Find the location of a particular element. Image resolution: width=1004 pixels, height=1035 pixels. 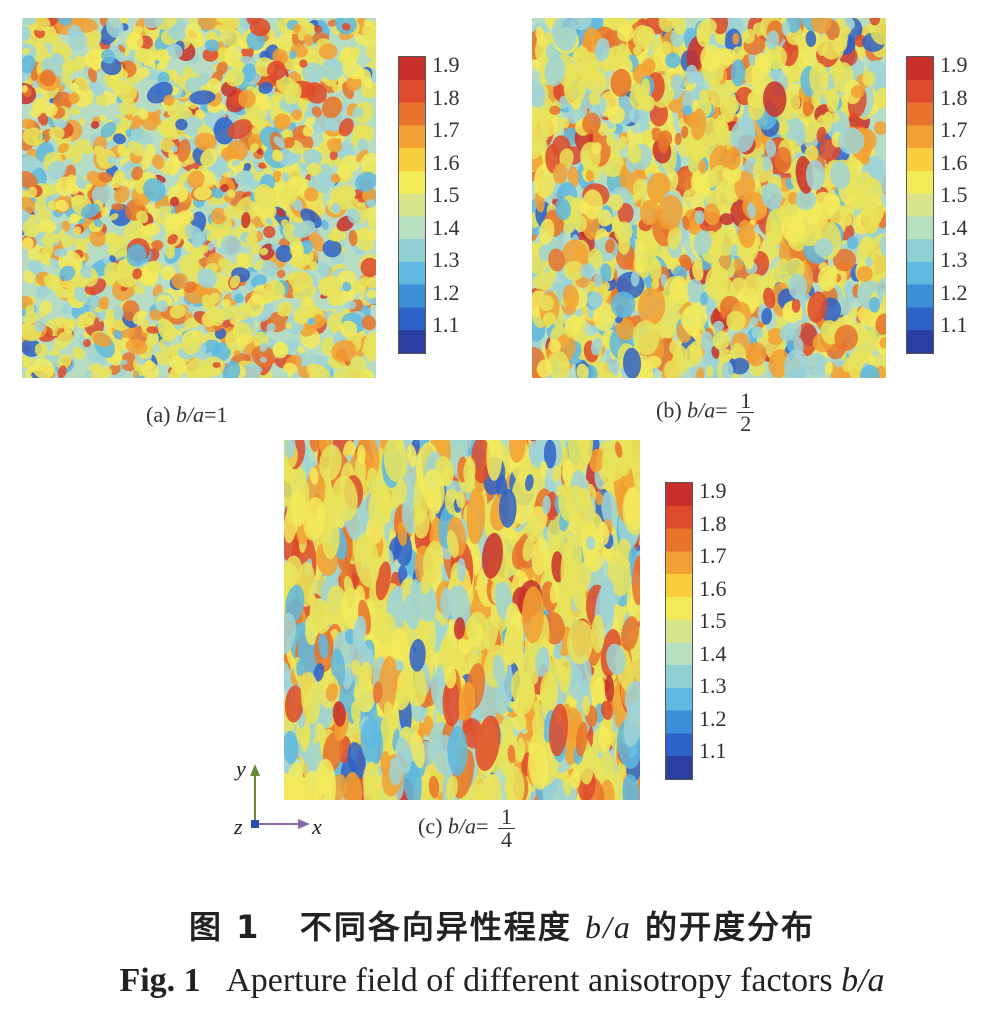

axis-label-z: z is located at coordinates (238, 826).